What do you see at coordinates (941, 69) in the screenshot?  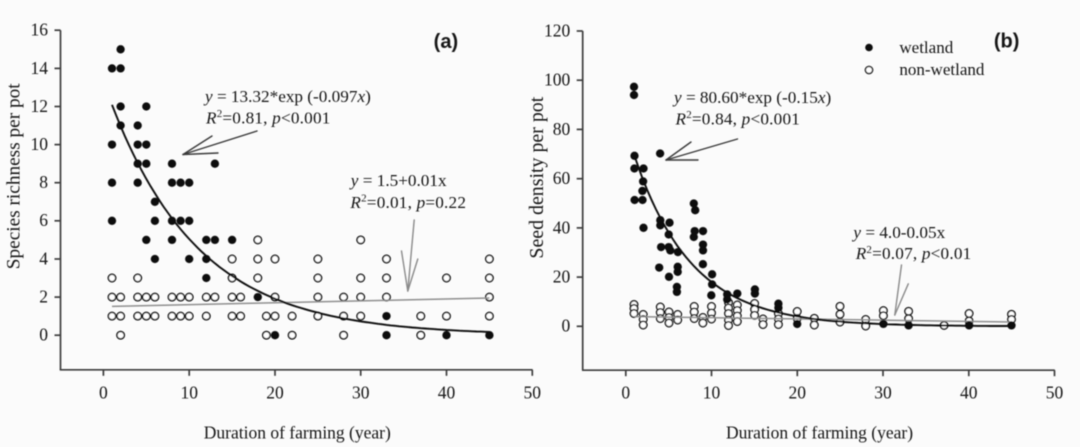 I see `svg-text: non-wetland` at bounding box center [941, 69].